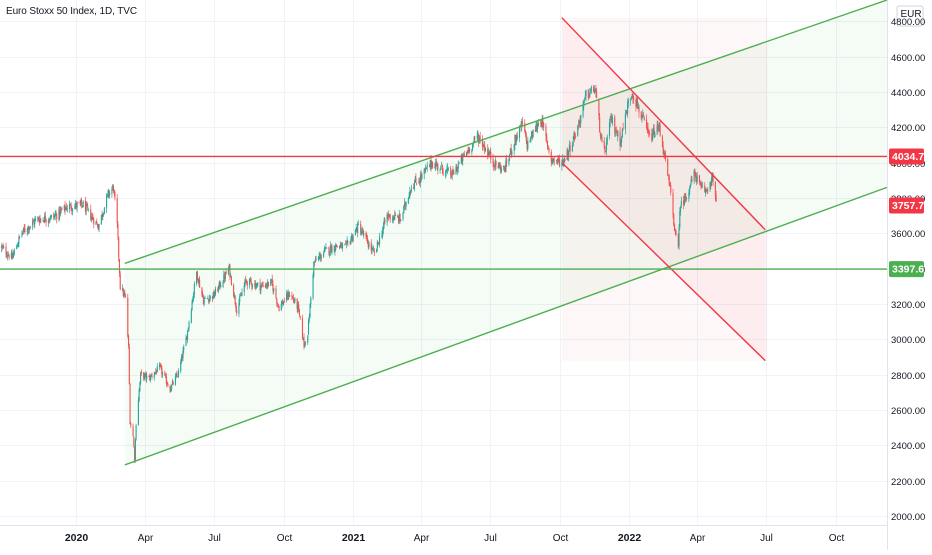 The height and width of the screenshot is (555, 932). Describe the element at coordinates (630, 538) in the screenshot. I see `x-tick-label: 2022` at that location.